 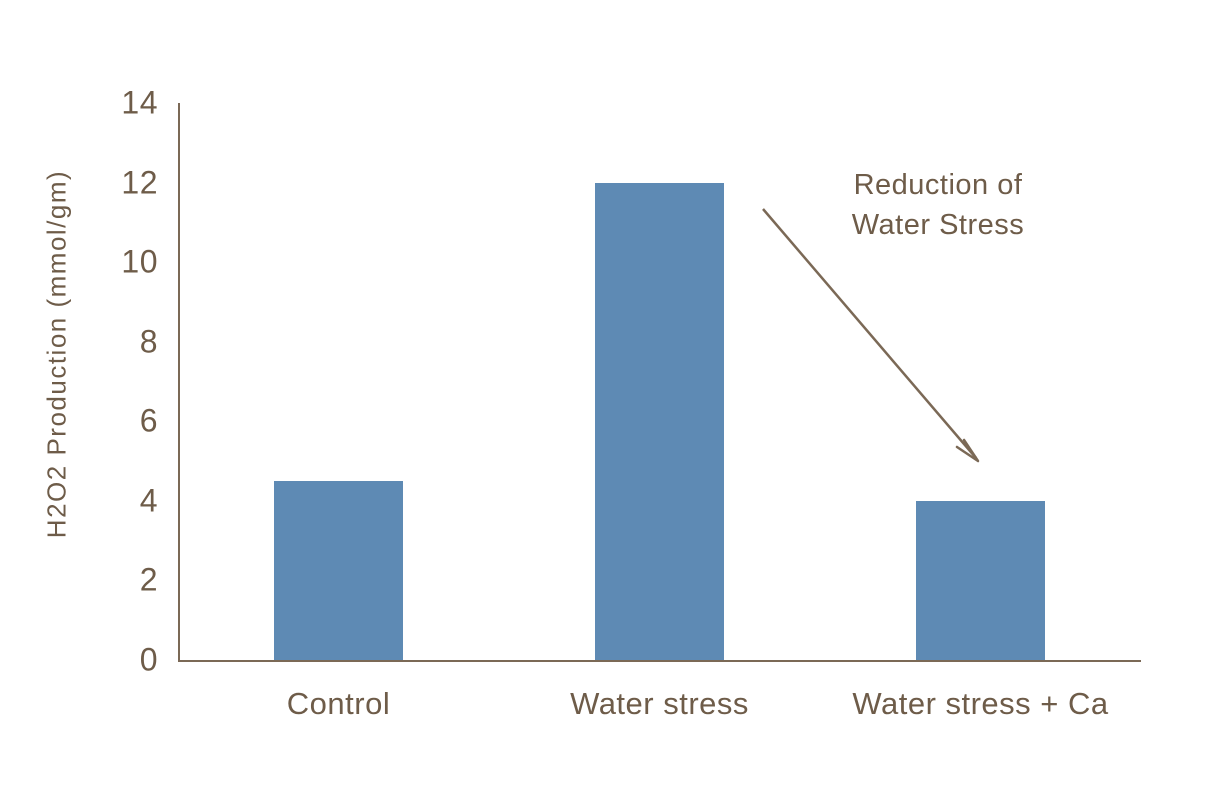 What do you see at coordinates (148, 500) in the screenshot?
I see `y-tick-label: 4` at bounding box center [148, 500].